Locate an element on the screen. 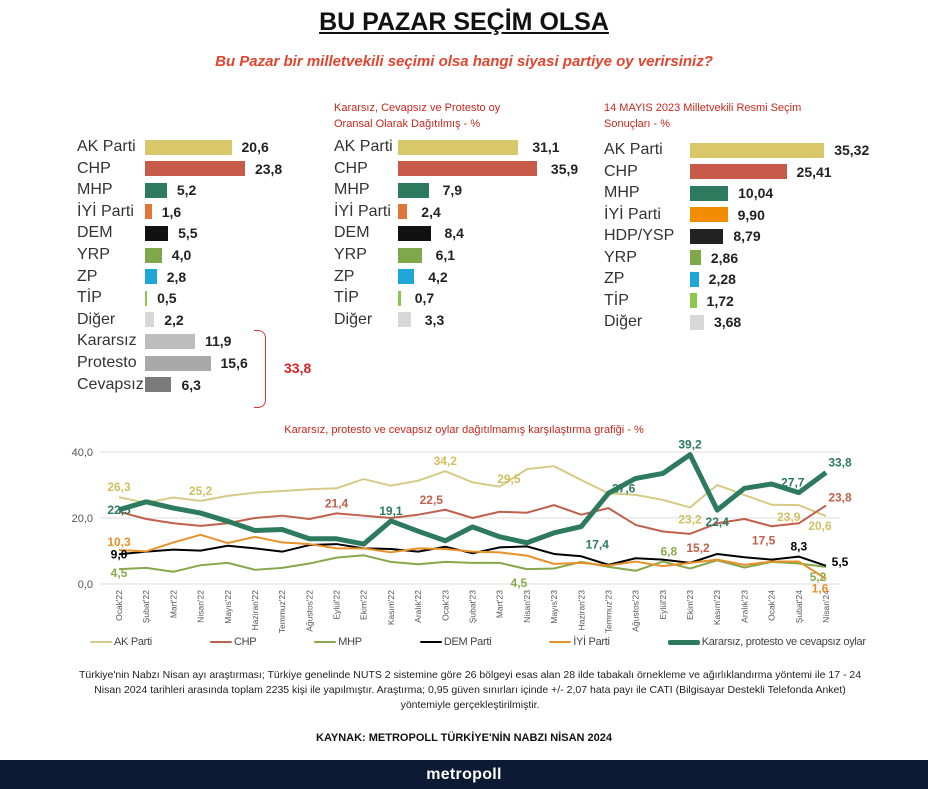 The height and width of the screenshot is (789, 928). data-label: 10,3 is located at coordinates (119, 542).